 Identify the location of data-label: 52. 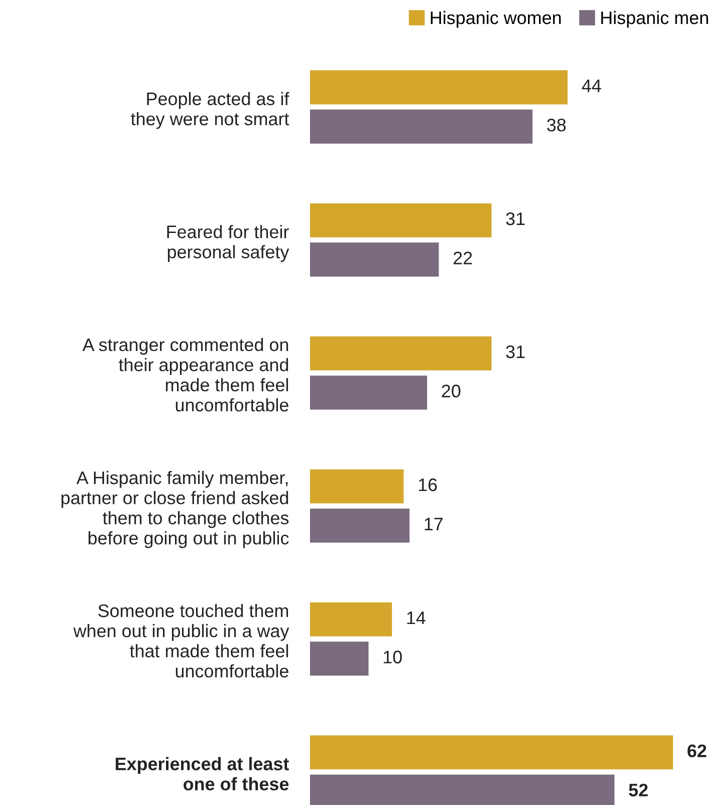
(638, 790).